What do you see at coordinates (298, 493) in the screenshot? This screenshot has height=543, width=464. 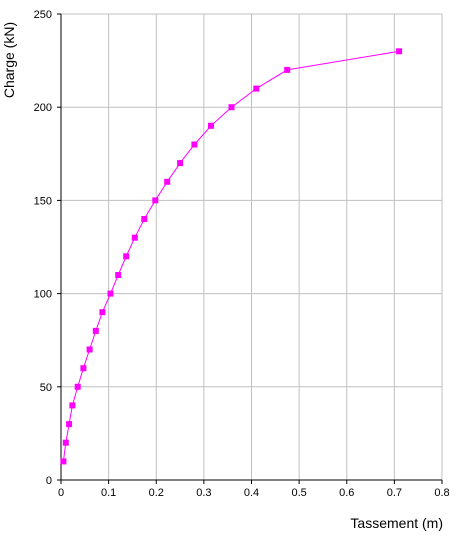 I see `x-tick-label: 0.5` at bounding box center [298, 493].